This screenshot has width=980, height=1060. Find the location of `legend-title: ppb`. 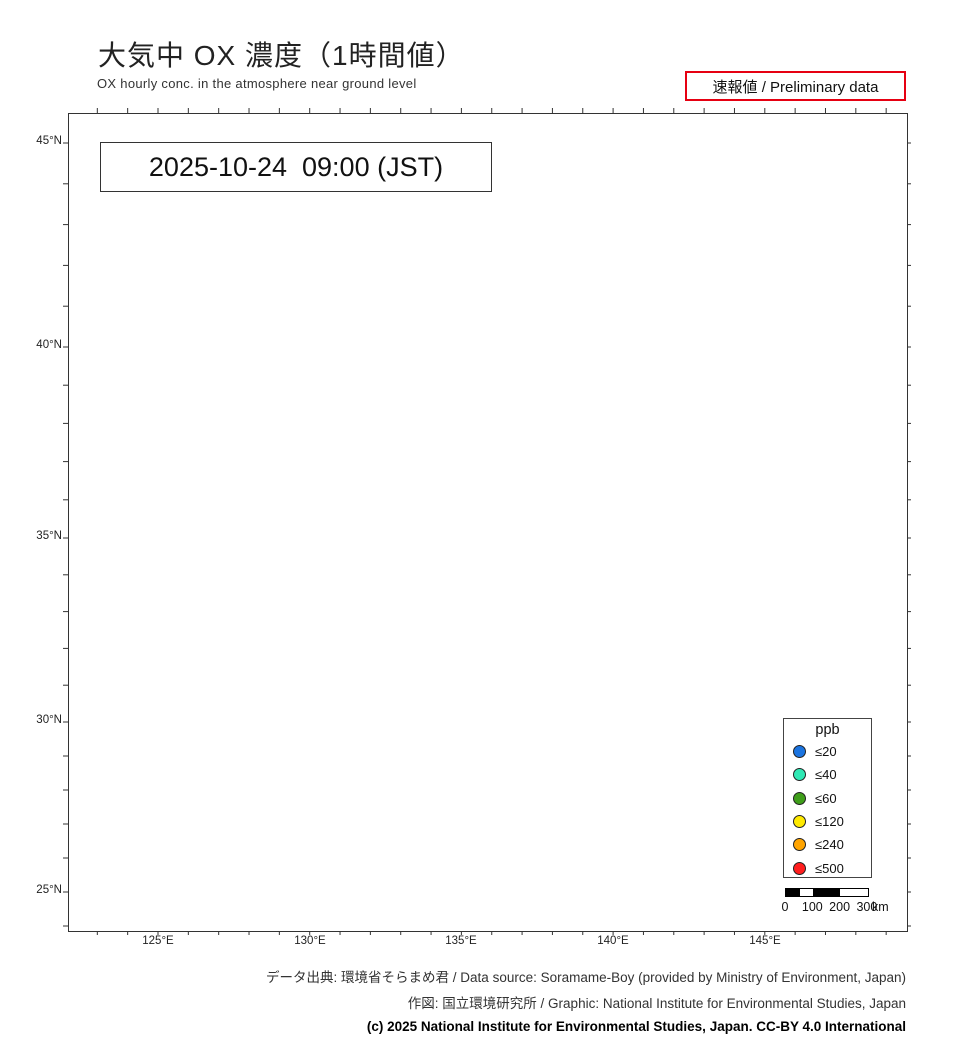

legend-title: ppb is located at coordinates (827, 730).